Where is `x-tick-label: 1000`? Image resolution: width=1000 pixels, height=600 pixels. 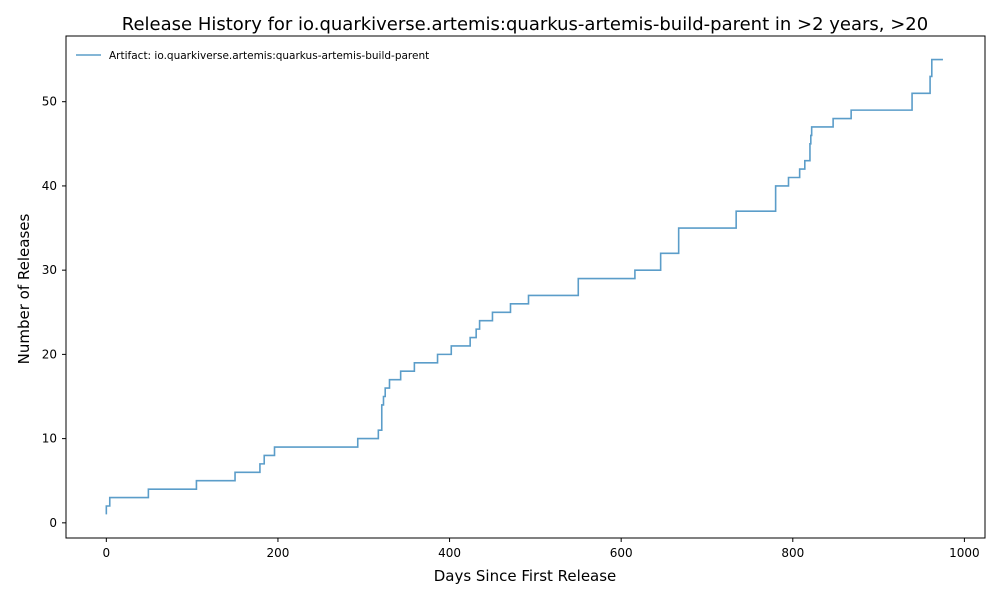 x-tick-label: 1000 is located at coordinates (964, 553).